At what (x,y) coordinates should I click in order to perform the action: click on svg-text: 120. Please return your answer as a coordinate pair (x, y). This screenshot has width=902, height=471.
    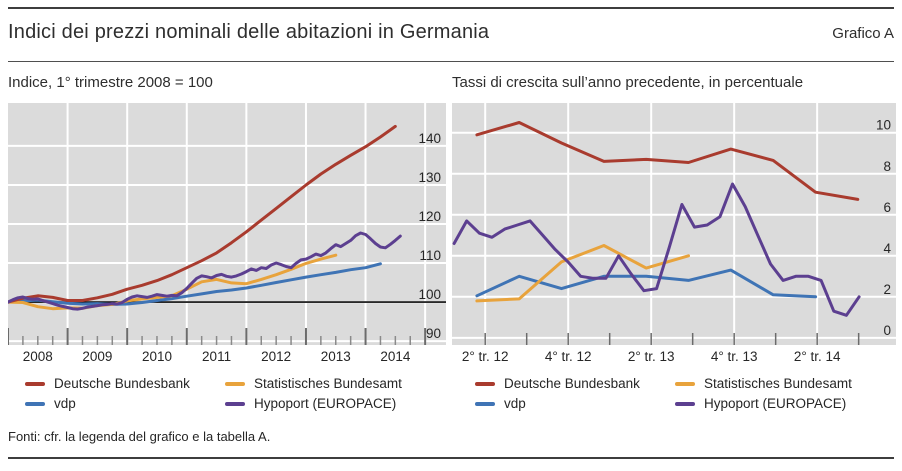
    Looking at the image, I should click on (429, 216).